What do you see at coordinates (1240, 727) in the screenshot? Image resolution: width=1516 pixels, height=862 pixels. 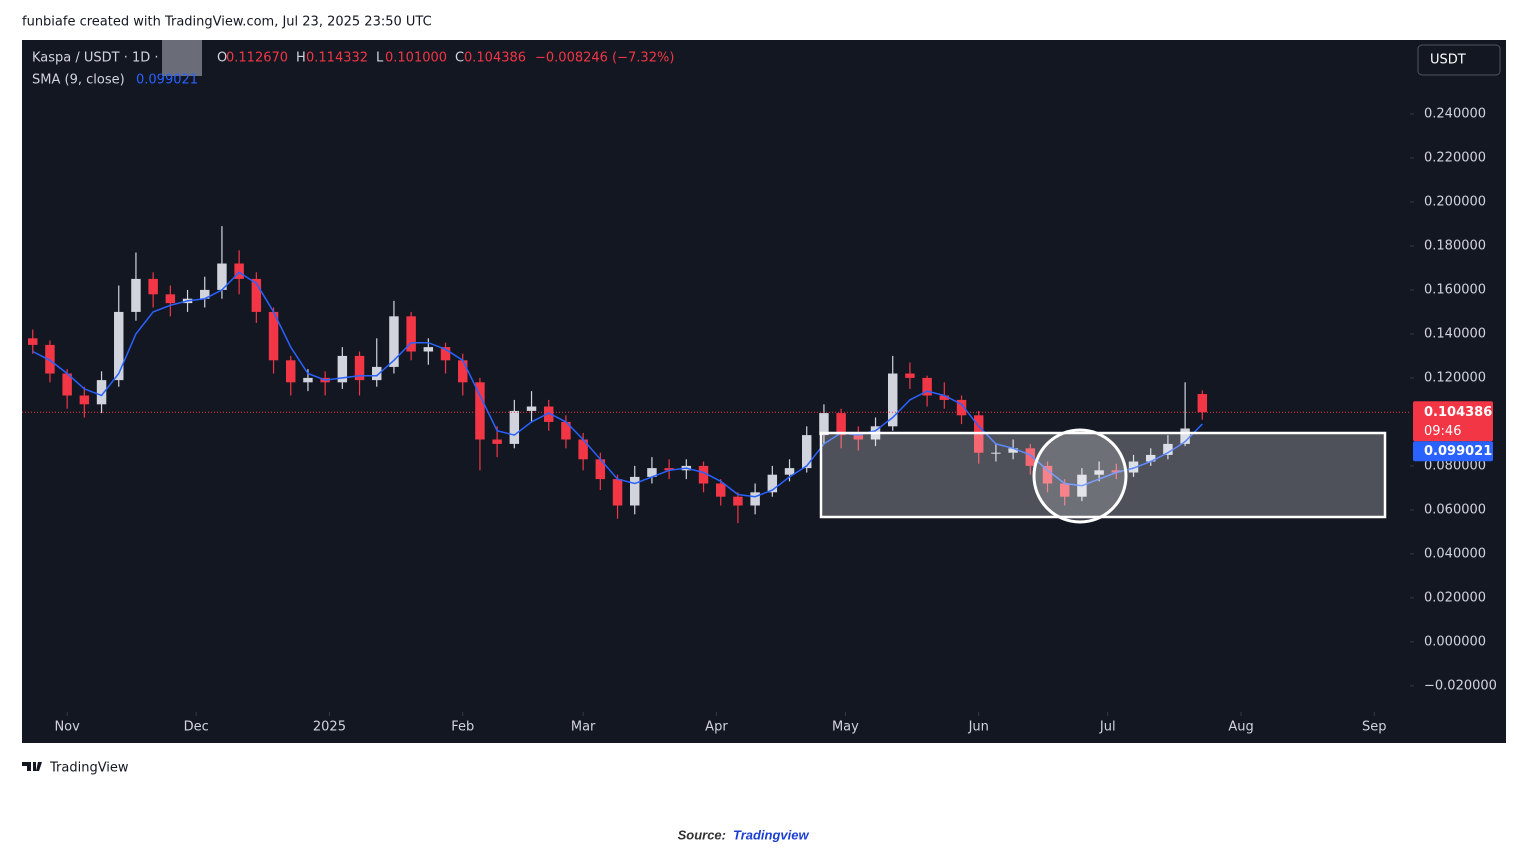 I see `x-tick-label: Aug` at bounding box center [1240, 727].